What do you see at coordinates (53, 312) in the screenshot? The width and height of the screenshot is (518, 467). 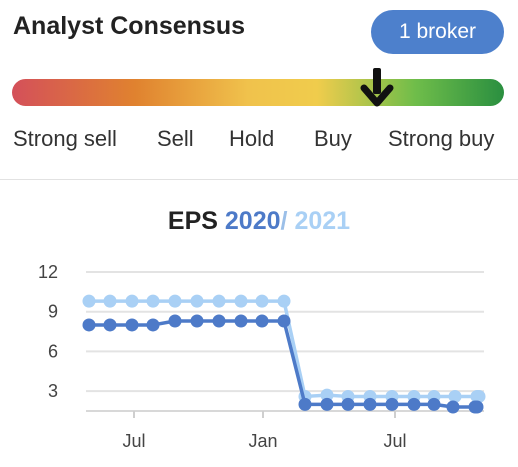 I see `y-tick-label: 9` at bounding box center [53, 312].